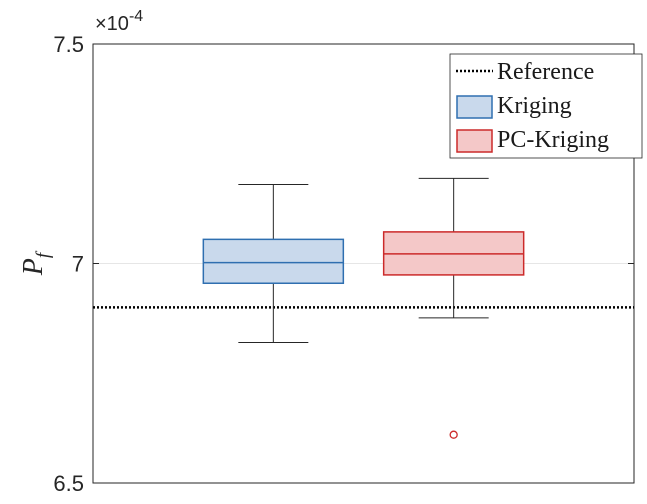 The width and height of the screenshot is (647, 504). I want to click on y-axis-label-subscript: f, so click(43, 254).